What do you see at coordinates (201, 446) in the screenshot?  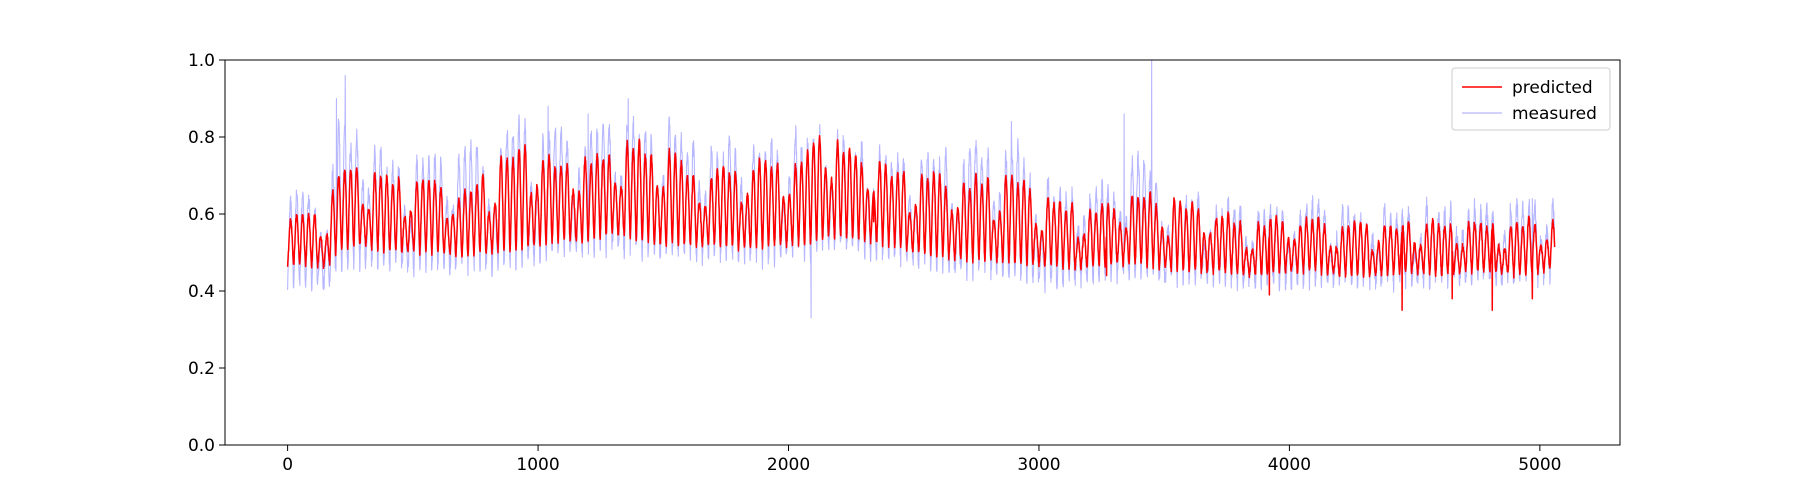 I see `y-tick-label: 0.0` at bounding box center [201, 446].